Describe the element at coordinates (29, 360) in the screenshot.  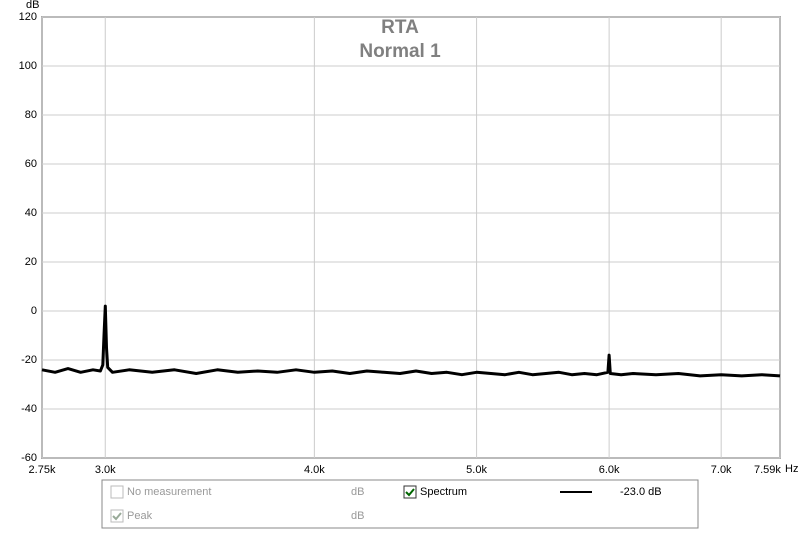
I see `y-tick-label: -20` at that location.